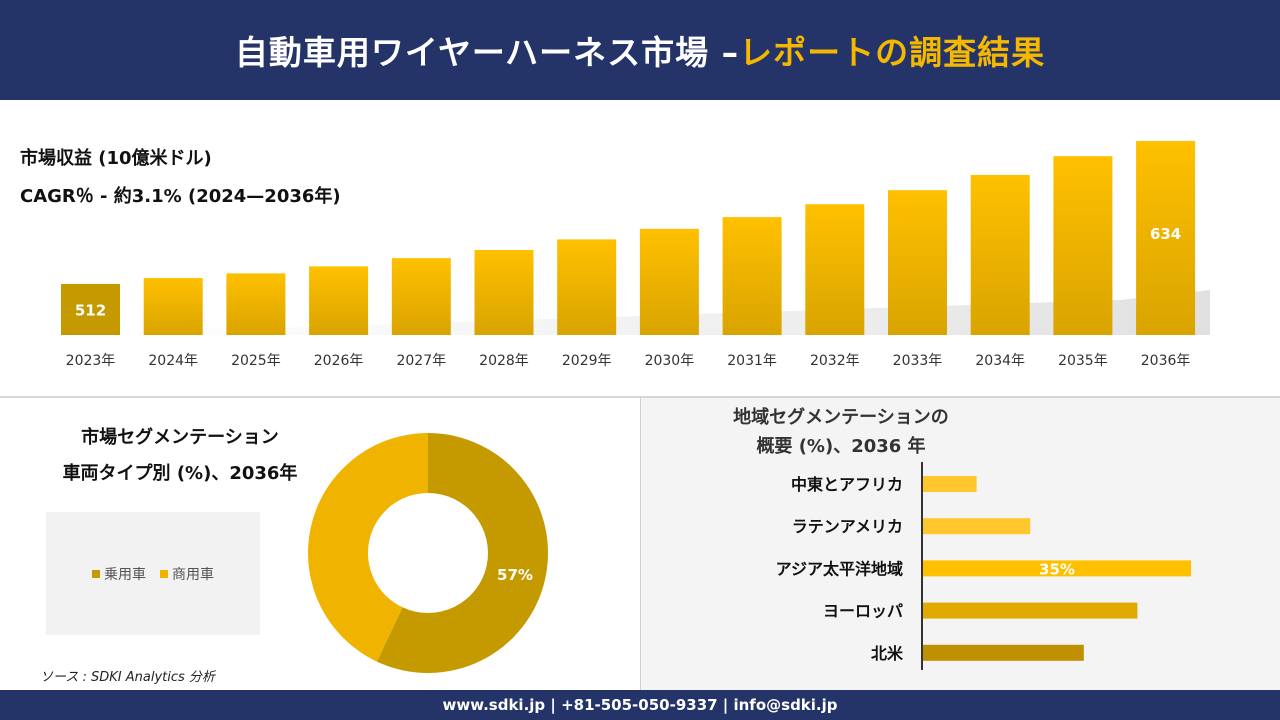 This screenshot has width=1280, height=720. What do you see at coordinates (173, 361) in the screenshot?
I see `x-tick-label: 2024年` at bounding box center [173, 361].